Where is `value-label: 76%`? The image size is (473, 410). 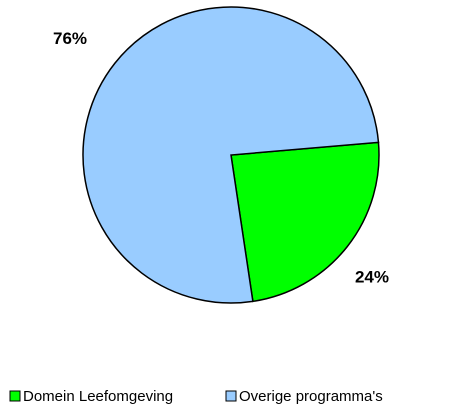 value-label: 76% is located at coordinates (70, 38).